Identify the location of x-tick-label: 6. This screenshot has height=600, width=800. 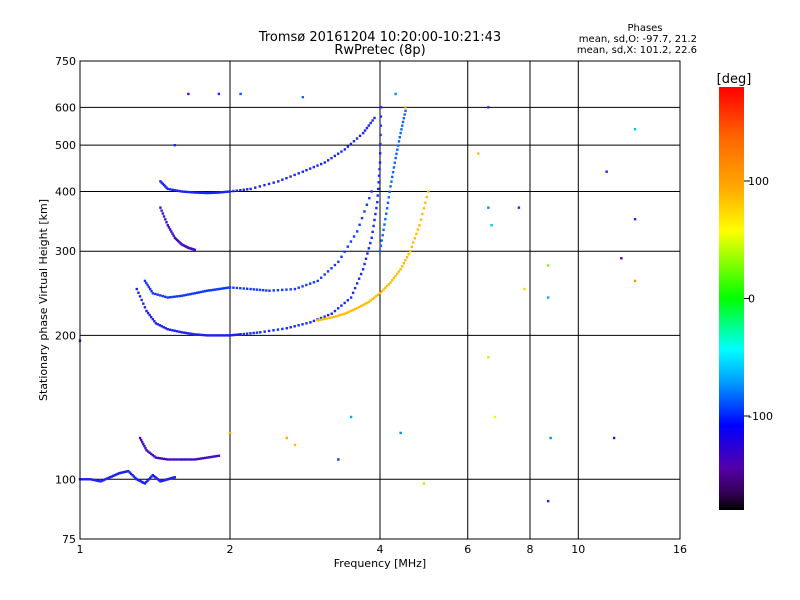
(467, 549).